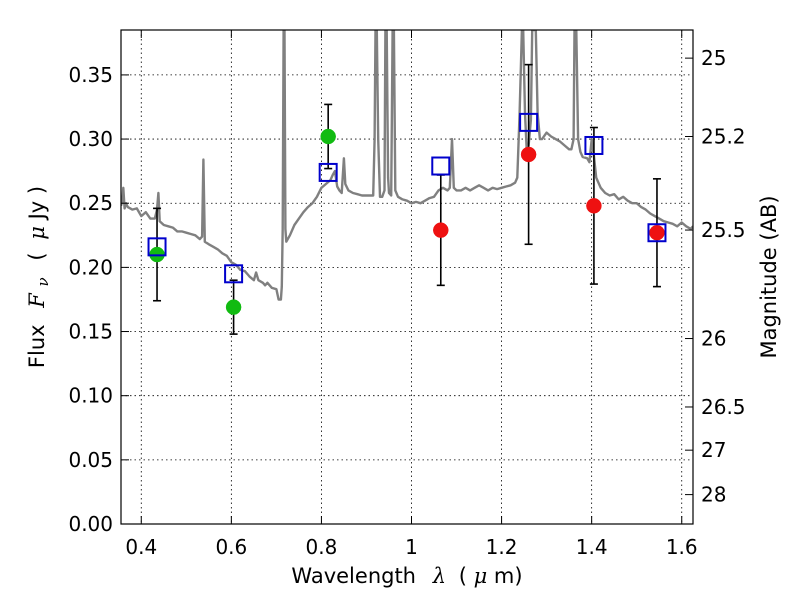 Image resolution: width=800 pixels, height=600 pixels. Describe the element at coordinates (141, 547) in the screenshot. I see `x-tick-label: 0.4` at that location.